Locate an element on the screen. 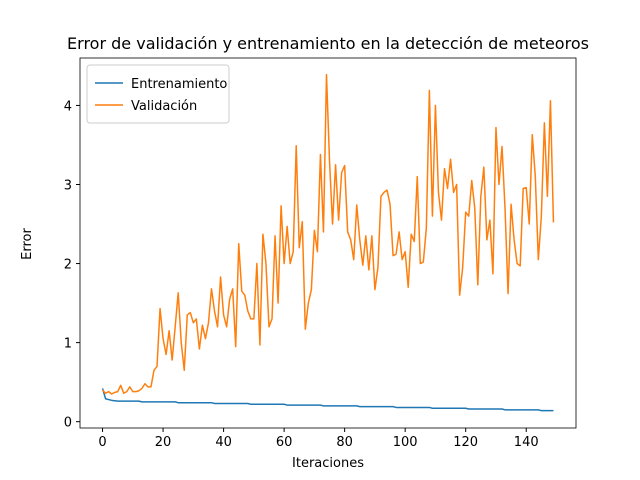 Image resolution: width=640 pixels, height=480 pixels. y-tick-label: 3 is located at coordinates (68, 185).